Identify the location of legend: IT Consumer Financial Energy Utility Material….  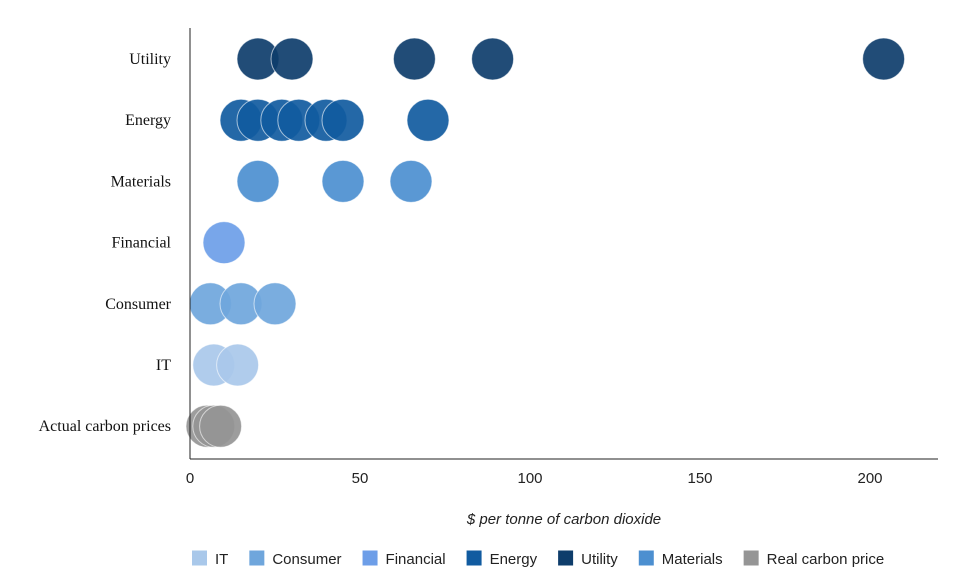
(538, 559).